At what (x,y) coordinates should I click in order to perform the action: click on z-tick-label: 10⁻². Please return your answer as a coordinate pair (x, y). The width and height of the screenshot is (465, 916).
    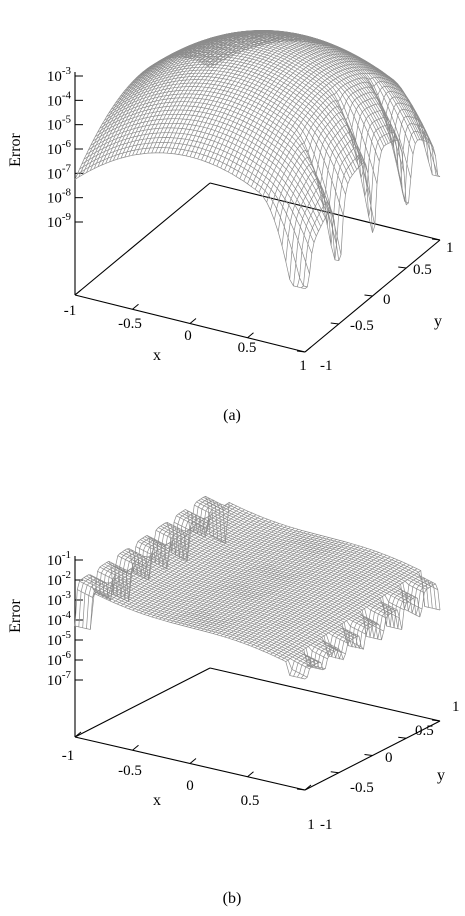
    Looking at the image, I should click on (59, 579).